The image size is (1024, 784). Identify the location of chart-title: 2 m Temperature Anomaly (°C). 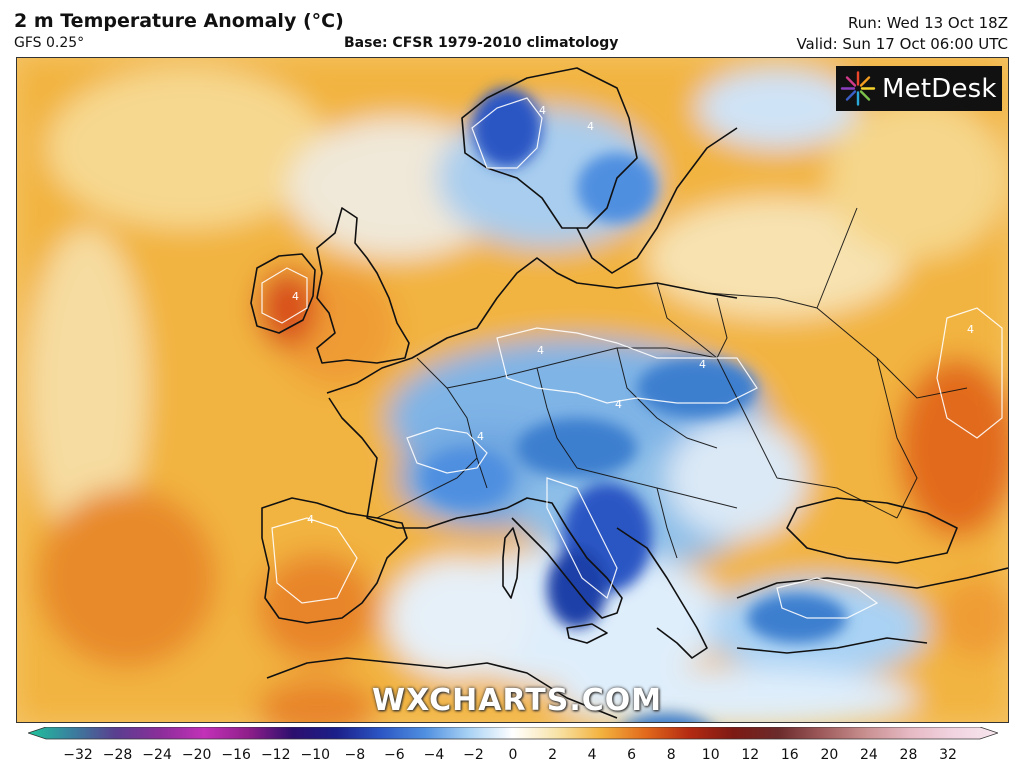
(179, 21).